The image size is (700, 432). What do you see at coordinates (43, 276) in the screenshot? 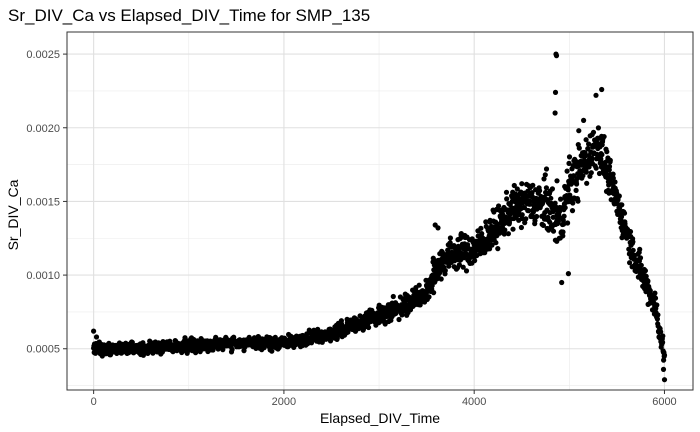
I see `y-tick-label: 0.0010` at bounding box center [43, 276].